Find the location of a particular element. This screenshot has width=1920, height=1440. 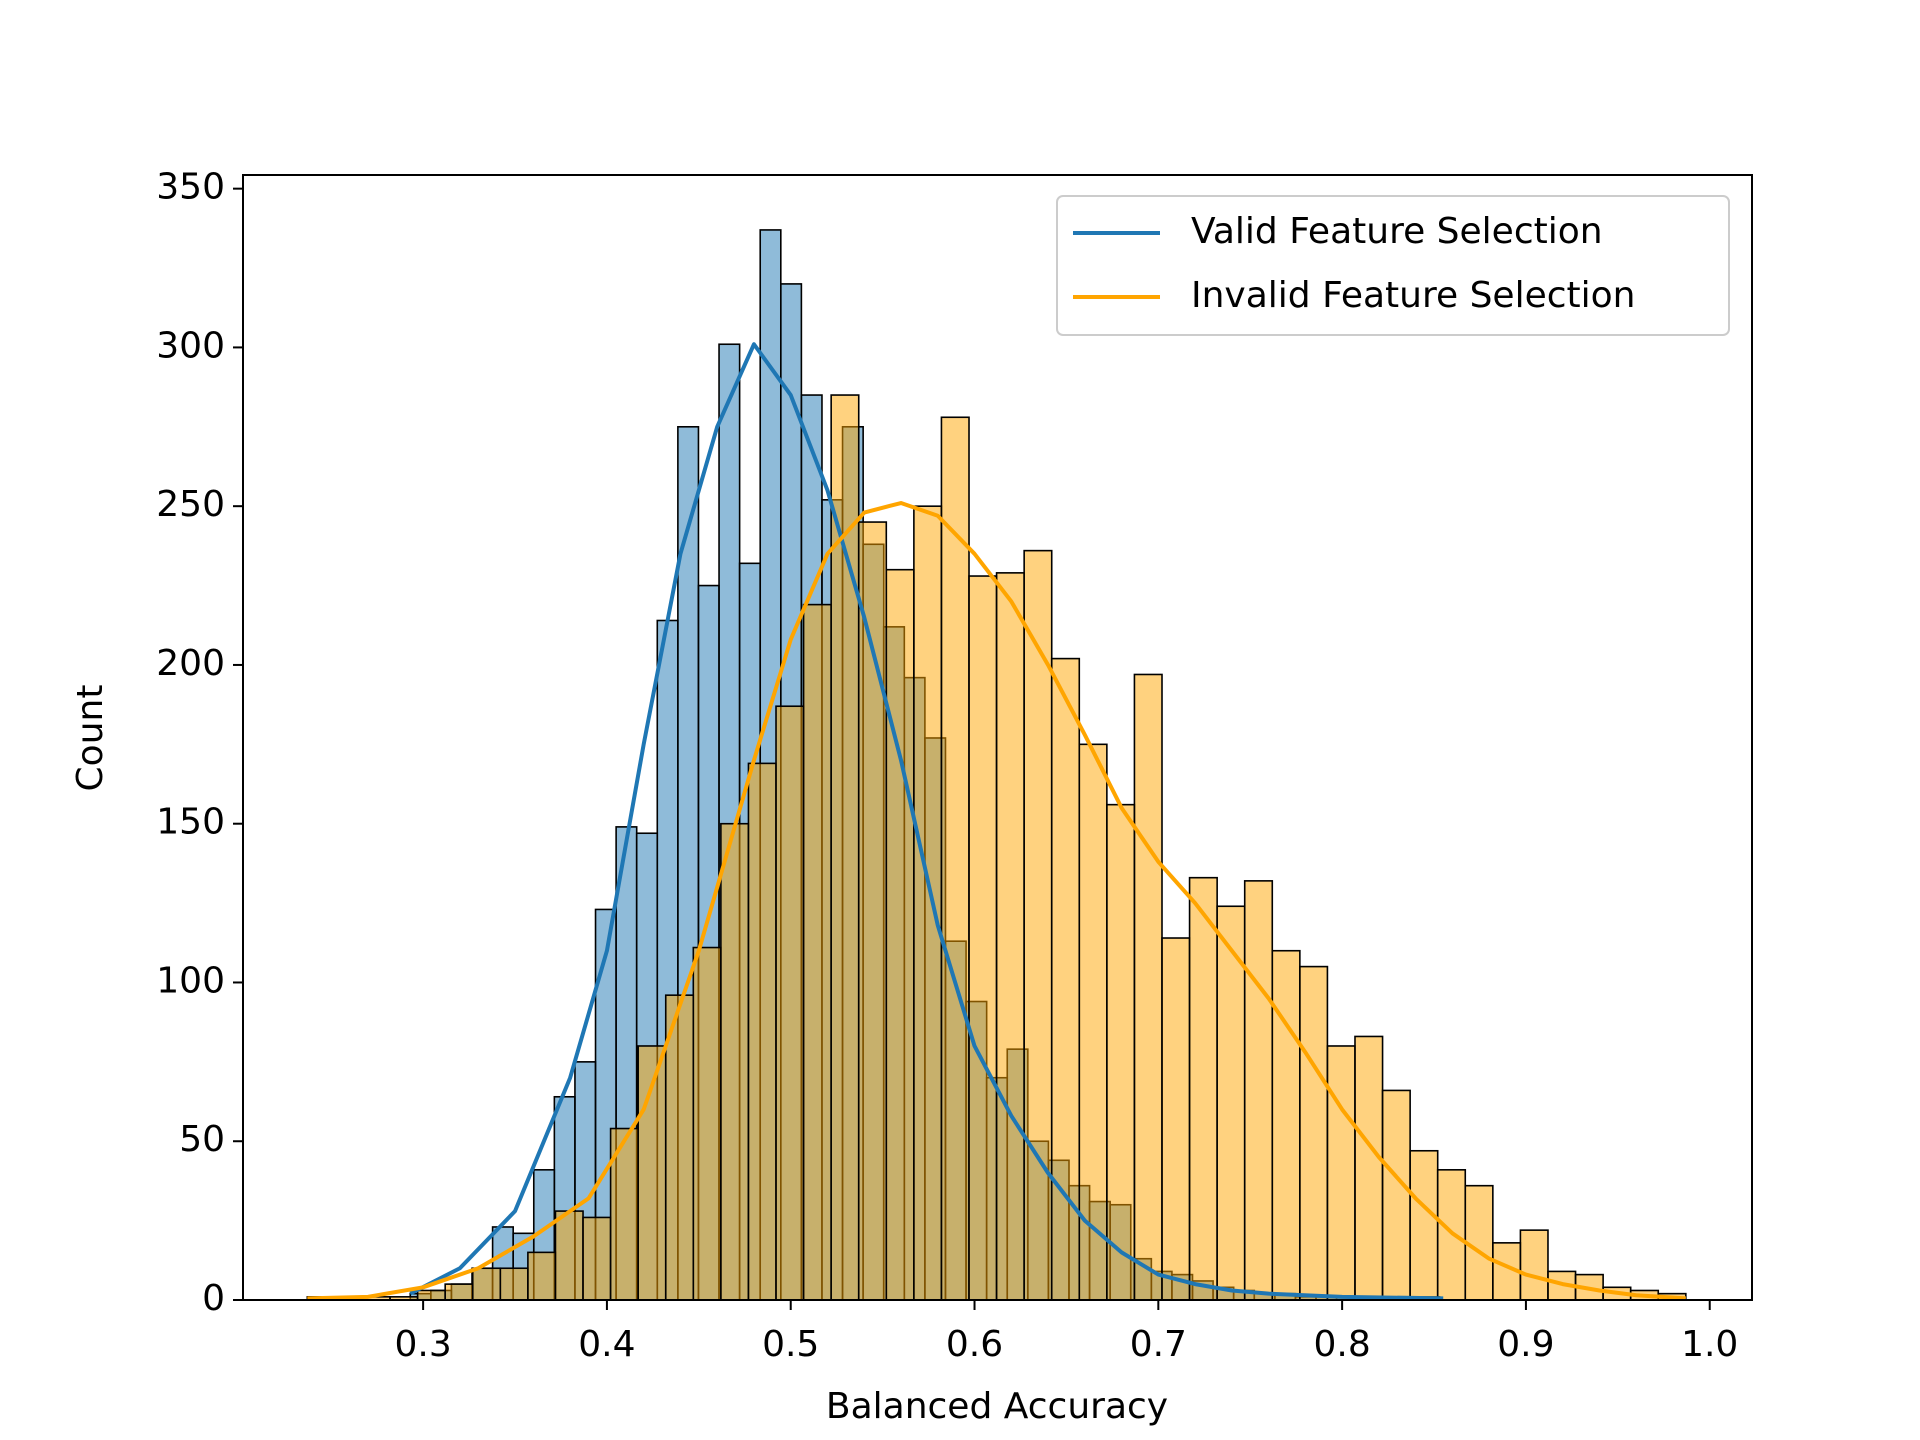

x-tick-label: 0.3 is located at coordinates (422, 1344).